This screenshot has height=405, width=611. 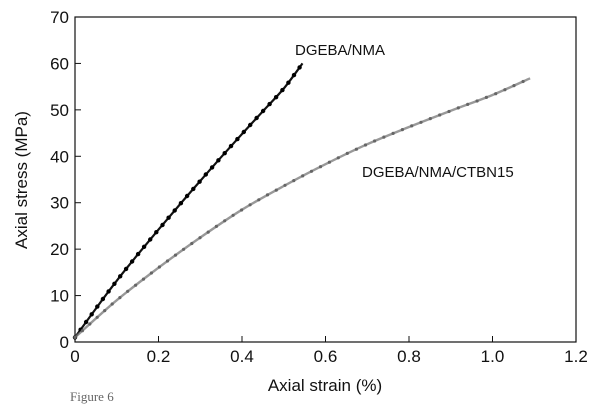 I want to click on y-axis-label: Axial stress (MPa), so click(x=21, y=180).